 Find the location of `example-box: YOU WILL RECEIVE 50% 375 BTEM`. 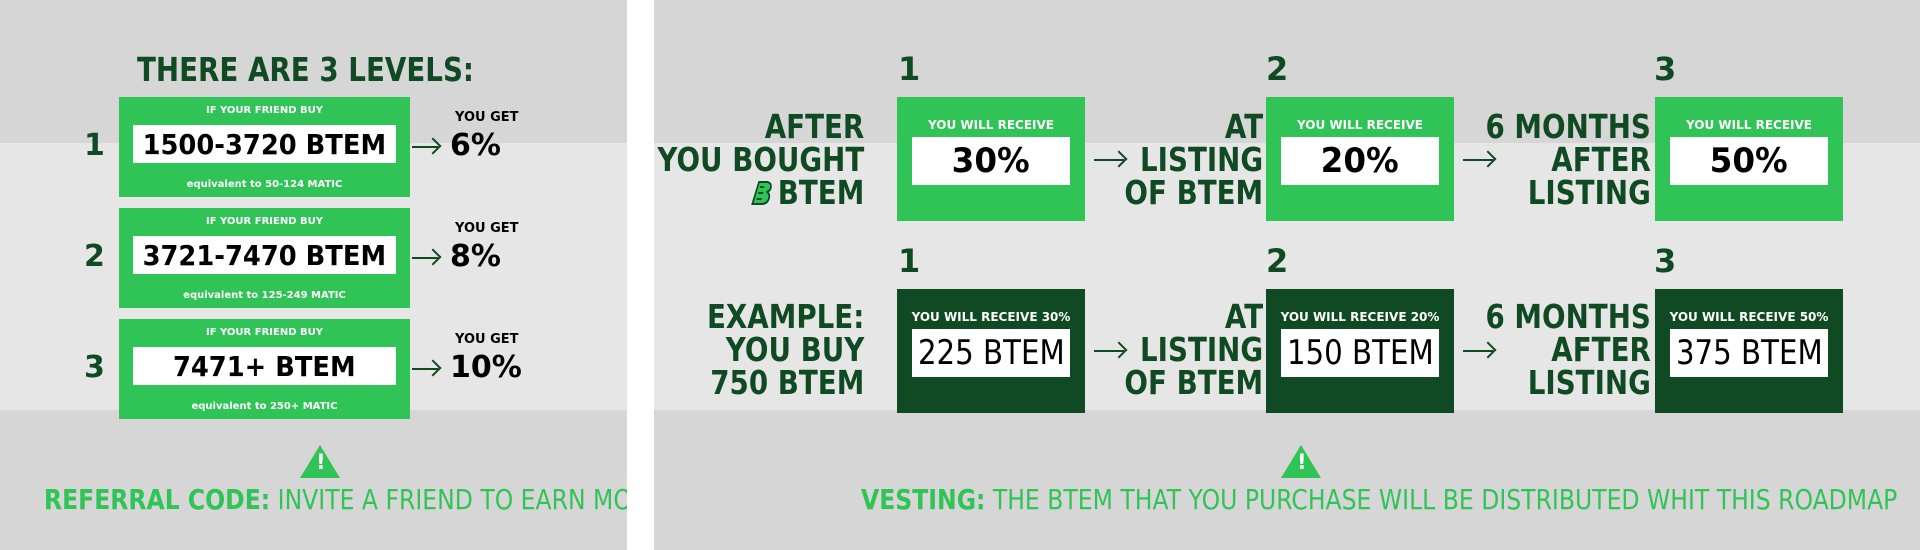

example-box: YOU WILL RECEIVE 50% 375 BTEM is located at coordinates (1749, 351).